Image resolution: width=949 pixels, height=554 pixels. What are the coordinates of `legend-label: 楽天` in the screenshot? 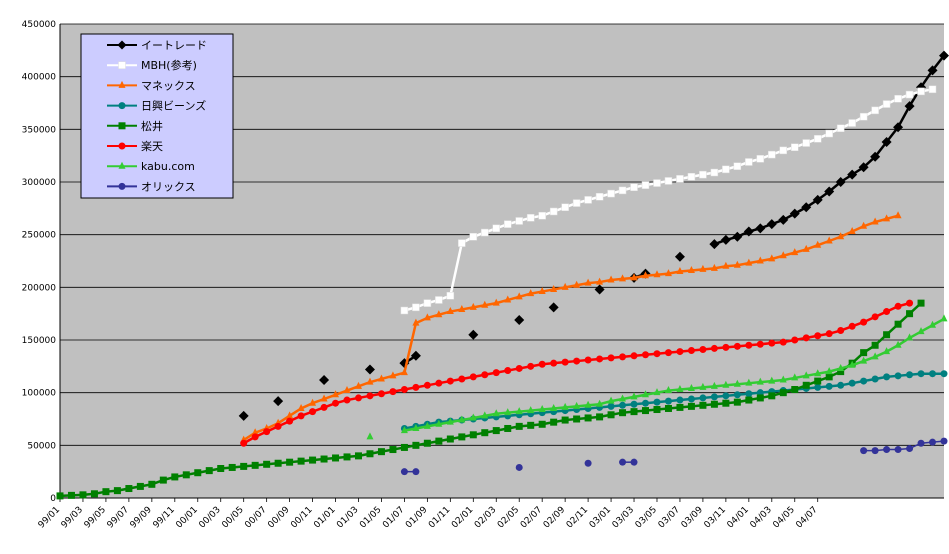 It's located at (152, 146).